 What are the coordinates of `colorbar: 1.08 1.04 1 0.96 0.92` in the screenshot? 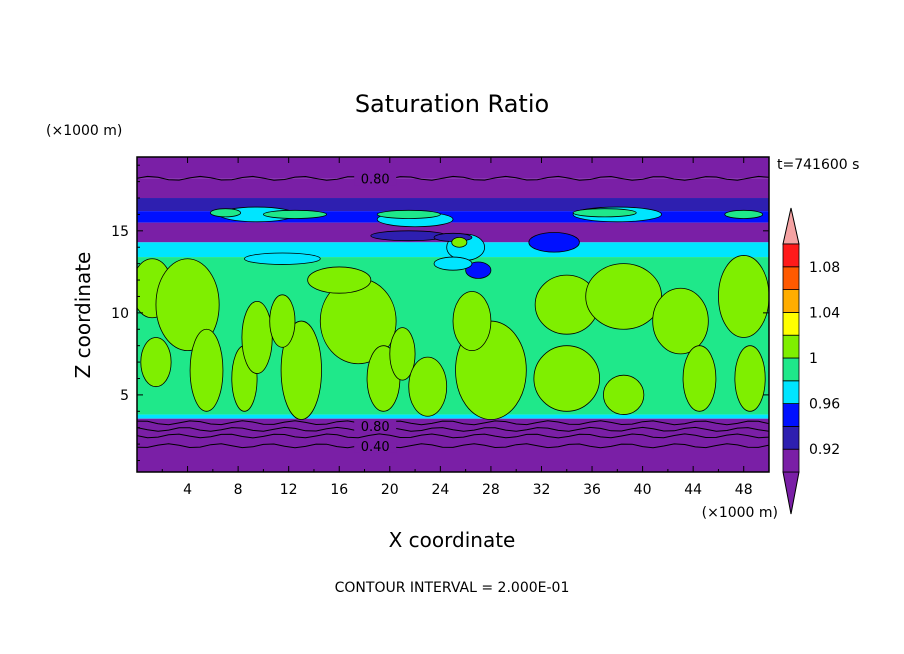 It's located at (811, 361).